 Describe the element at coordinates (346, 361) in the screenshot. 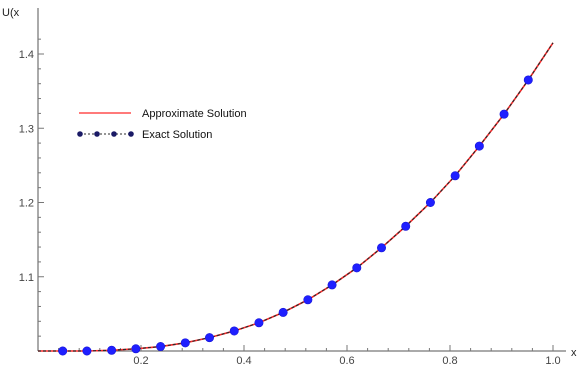

I see `x-tick-label: 0.6` at that location.